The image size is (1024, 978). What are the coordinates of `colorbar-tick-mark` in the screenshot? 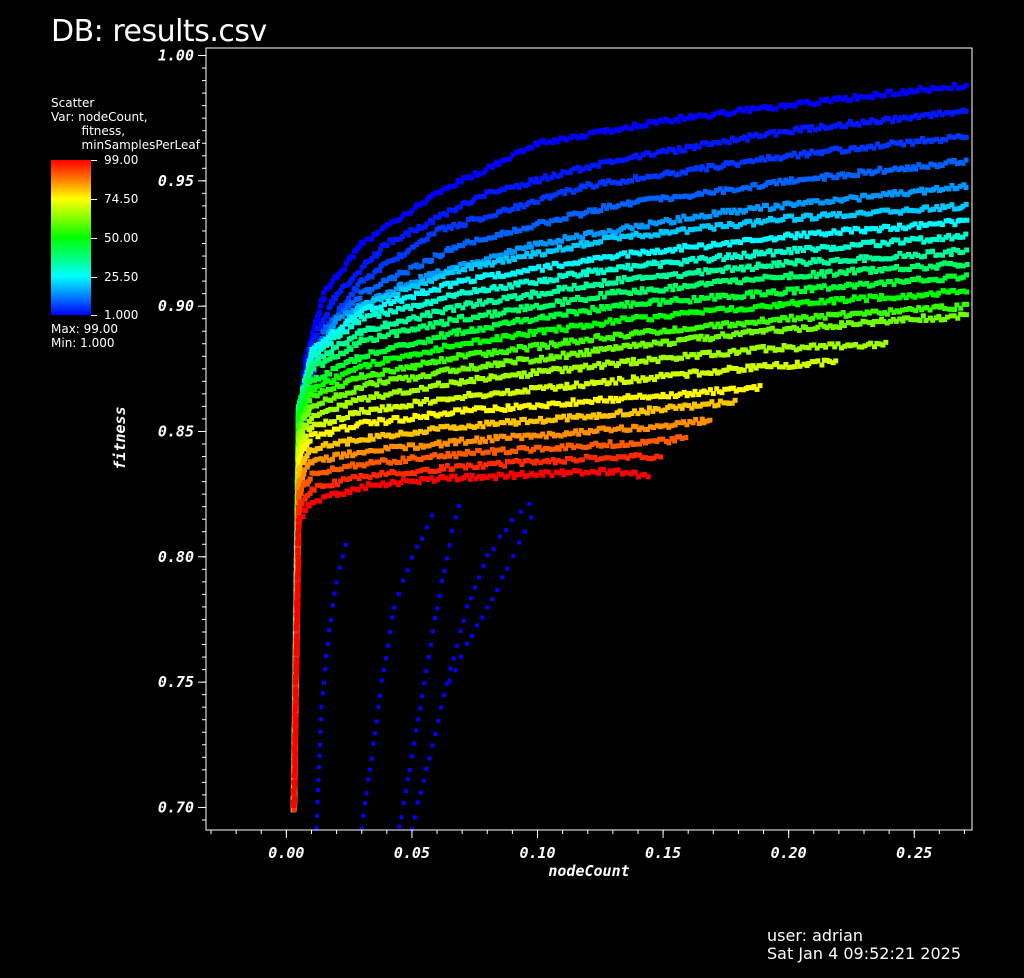 It's located at (94, 160).